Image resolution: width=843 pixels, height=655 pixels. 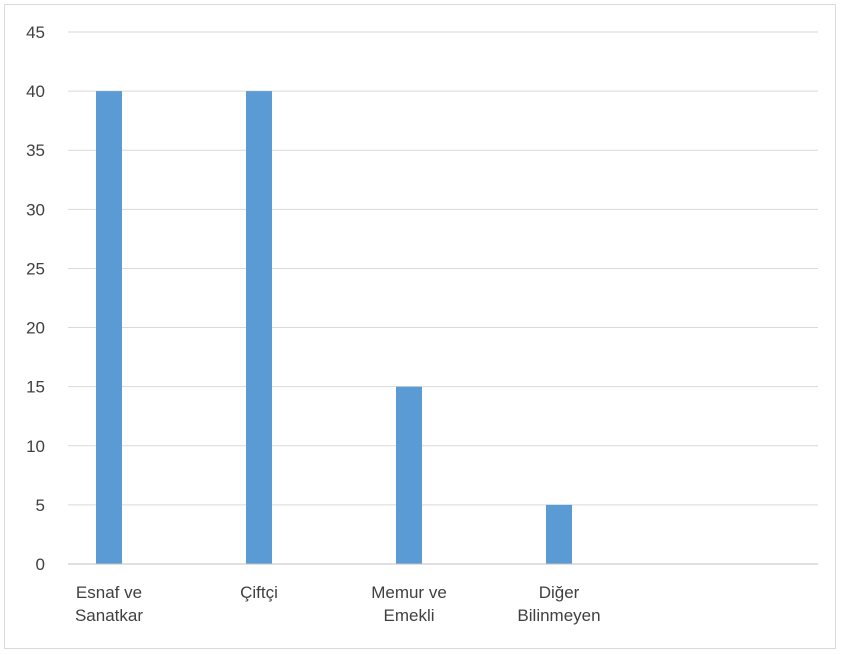 I want to click on x-category-label: Sanatkar, so click(x=109, y=615).